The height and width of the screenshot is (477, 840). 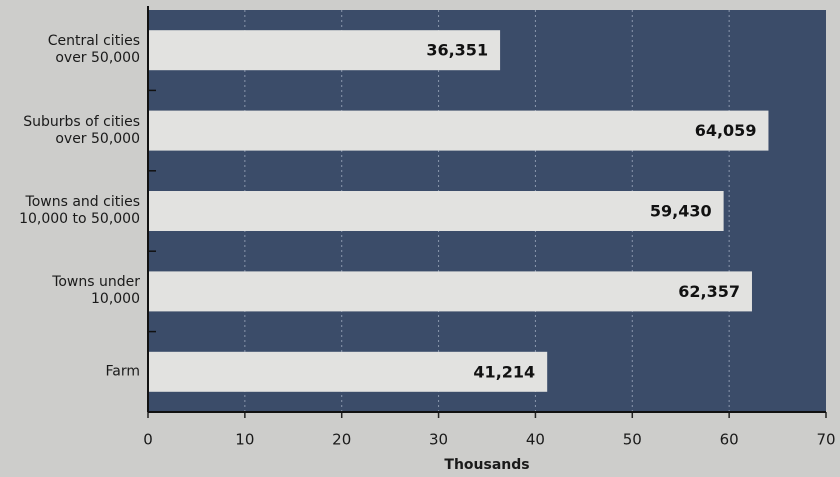 What do you see at coordinates (93, 50) in the screenshot?
I see `y-tick-label: Central cities over 50,000` at bounding box center [93, 50].